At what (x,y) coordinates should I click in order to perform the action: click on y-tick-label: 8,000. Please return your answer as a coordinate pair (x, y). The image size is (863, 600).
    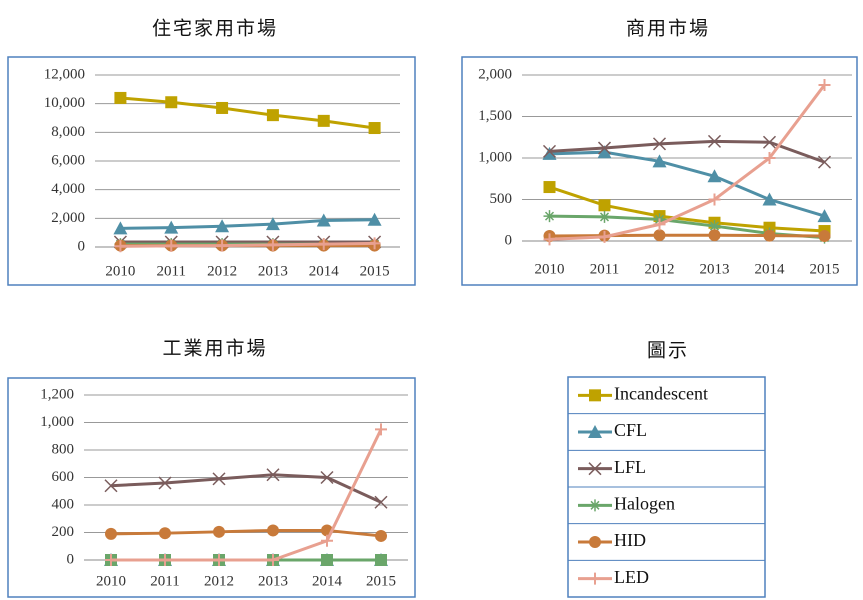
    Looking at the image, I should click on (68, 132).